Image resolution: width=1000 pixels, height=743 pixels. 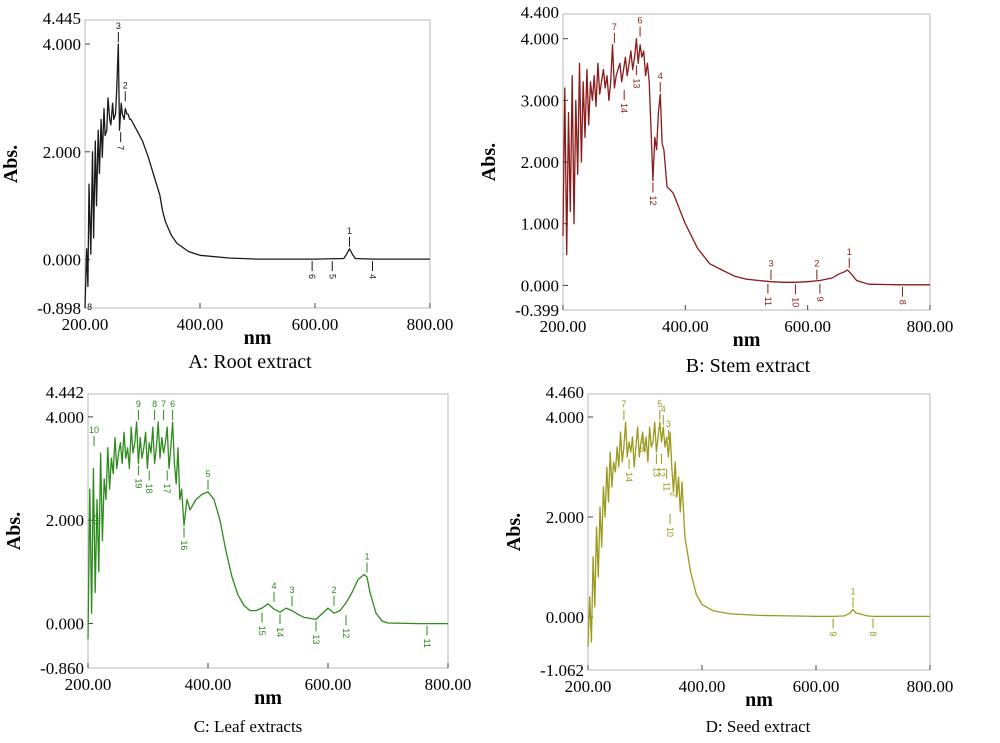 I want to click on peak-label: 5, so click(x=207, y=474).